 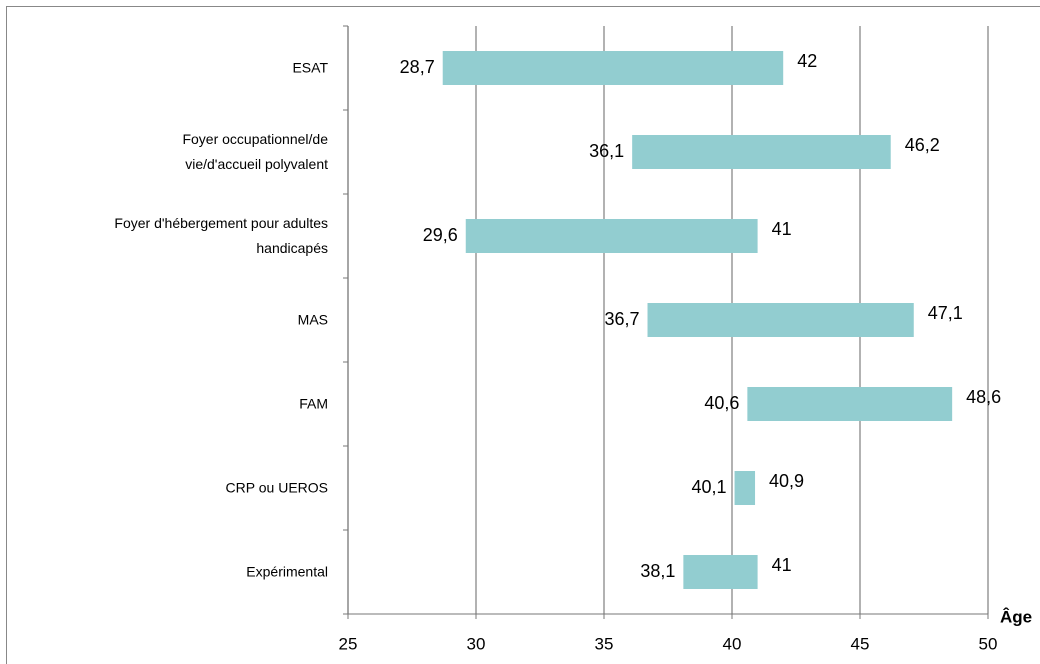 I want to click on end-label: 46,2, so click(x=922, y=145).